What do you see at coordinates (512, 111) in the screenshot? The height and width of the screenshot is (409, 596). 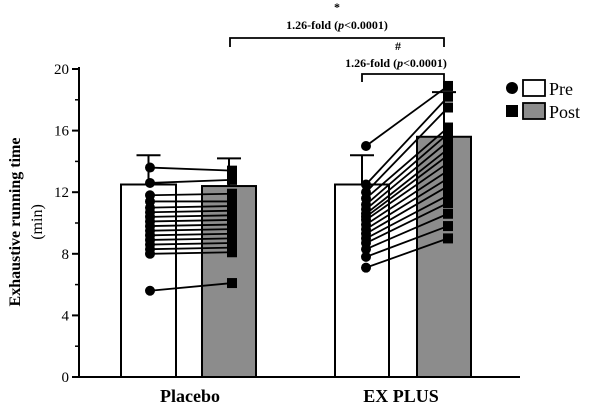 I see `legend-post-marker` at bounding box center [512, 111].